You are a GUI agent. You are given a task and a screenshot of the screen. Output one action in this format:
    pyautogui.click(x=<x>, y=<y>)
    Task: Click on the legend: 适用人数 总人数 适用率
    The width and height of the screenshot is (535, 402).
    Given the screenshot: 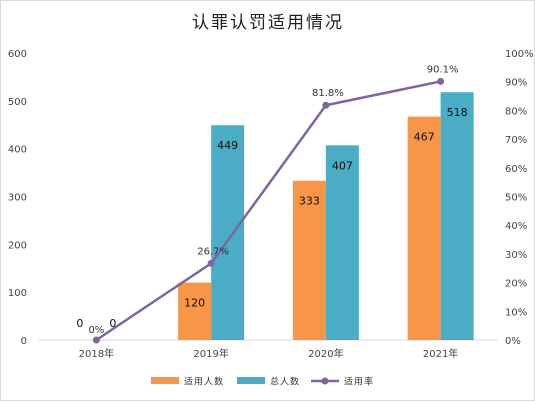 What is the action you would take?
    pyautogui.click(x=262, y=382)
    